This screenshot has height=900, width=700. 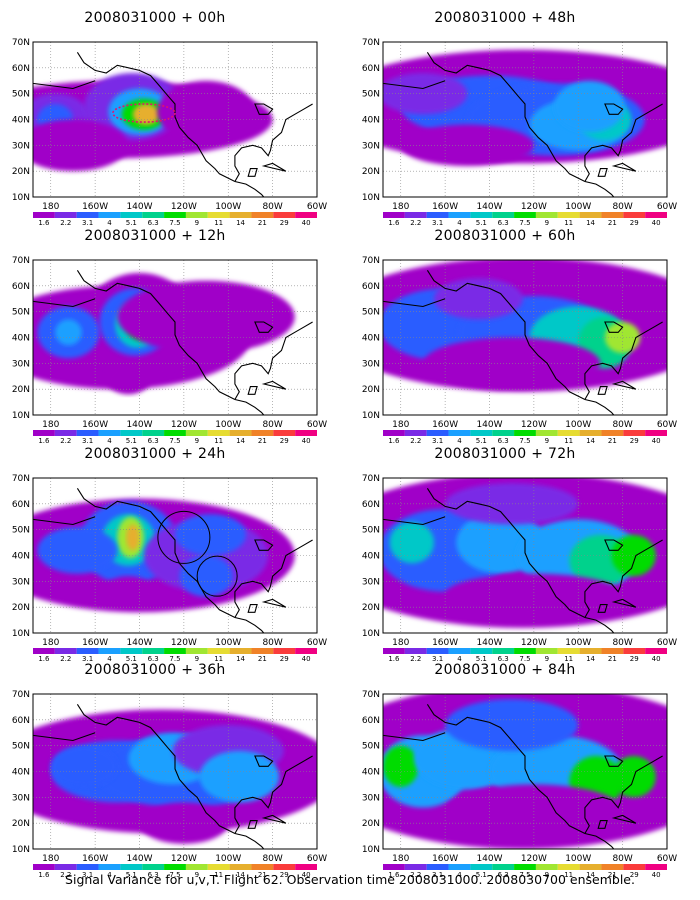 What do you see at coordinates (228, 859) in the screenshot?
I see `lon-tick-label: 100W` at bounding box center [228, 859].